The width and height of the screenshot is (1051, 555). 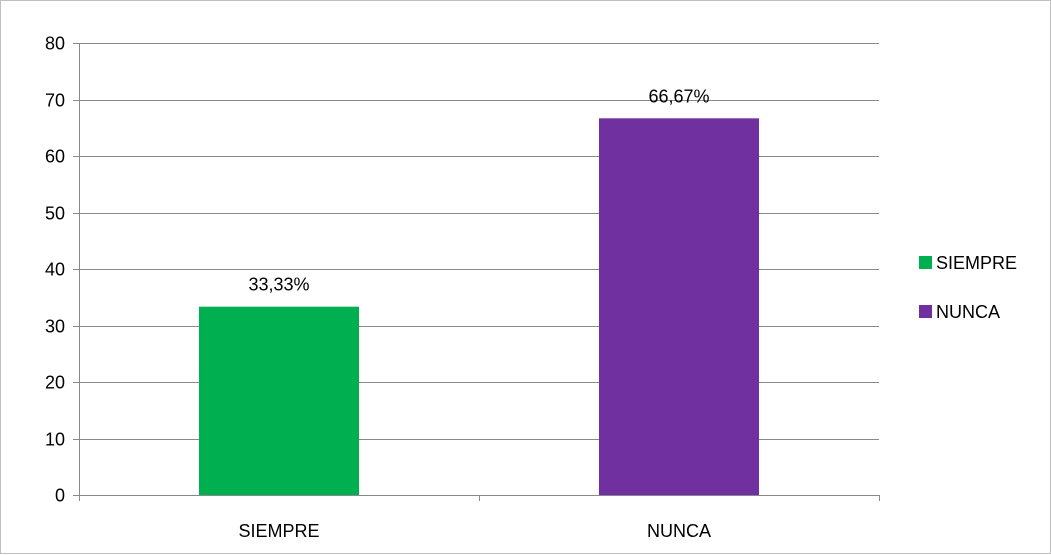 What do you see at coordinates (925, 311) in the screenshot?
I see `legend-swatch-nunca` at bounding box center [925, 311].